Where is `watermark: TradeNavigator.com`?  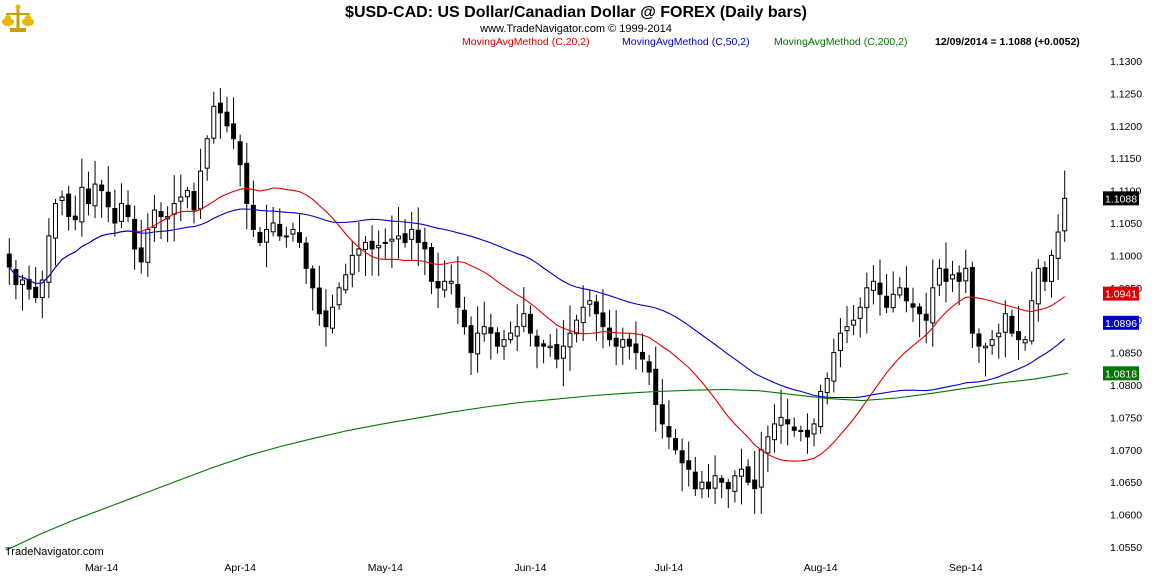
watermark: TradeNavigator.com is located at coordinates (54, 552).